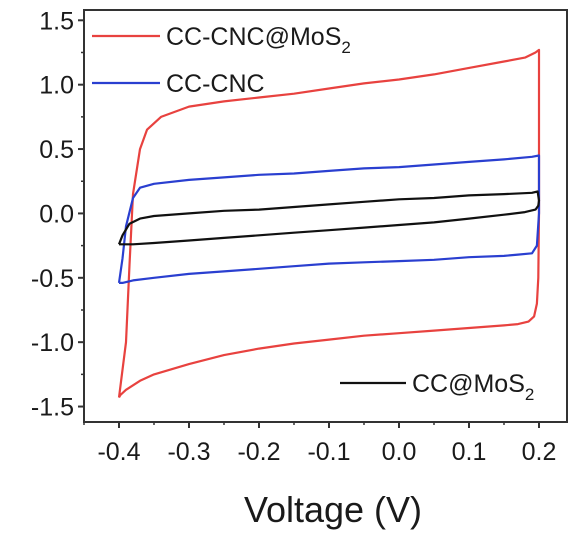 The width and height of the screenshot is (587, 543). I want to click on x-tick-label: 0.0, so click(399, 452).